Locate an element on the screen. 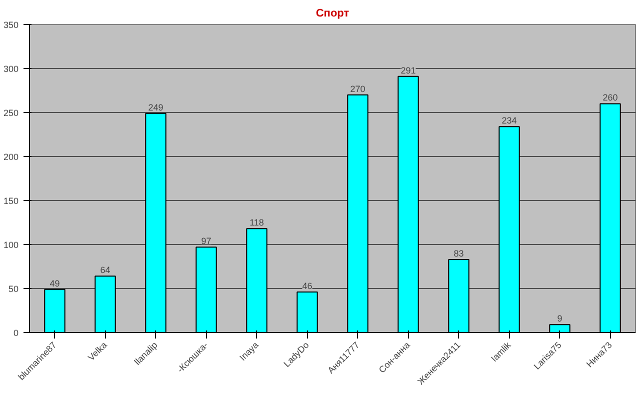 This screenshot has width=640, height=393. data-label: 260 is located at coordinates (610, 97).